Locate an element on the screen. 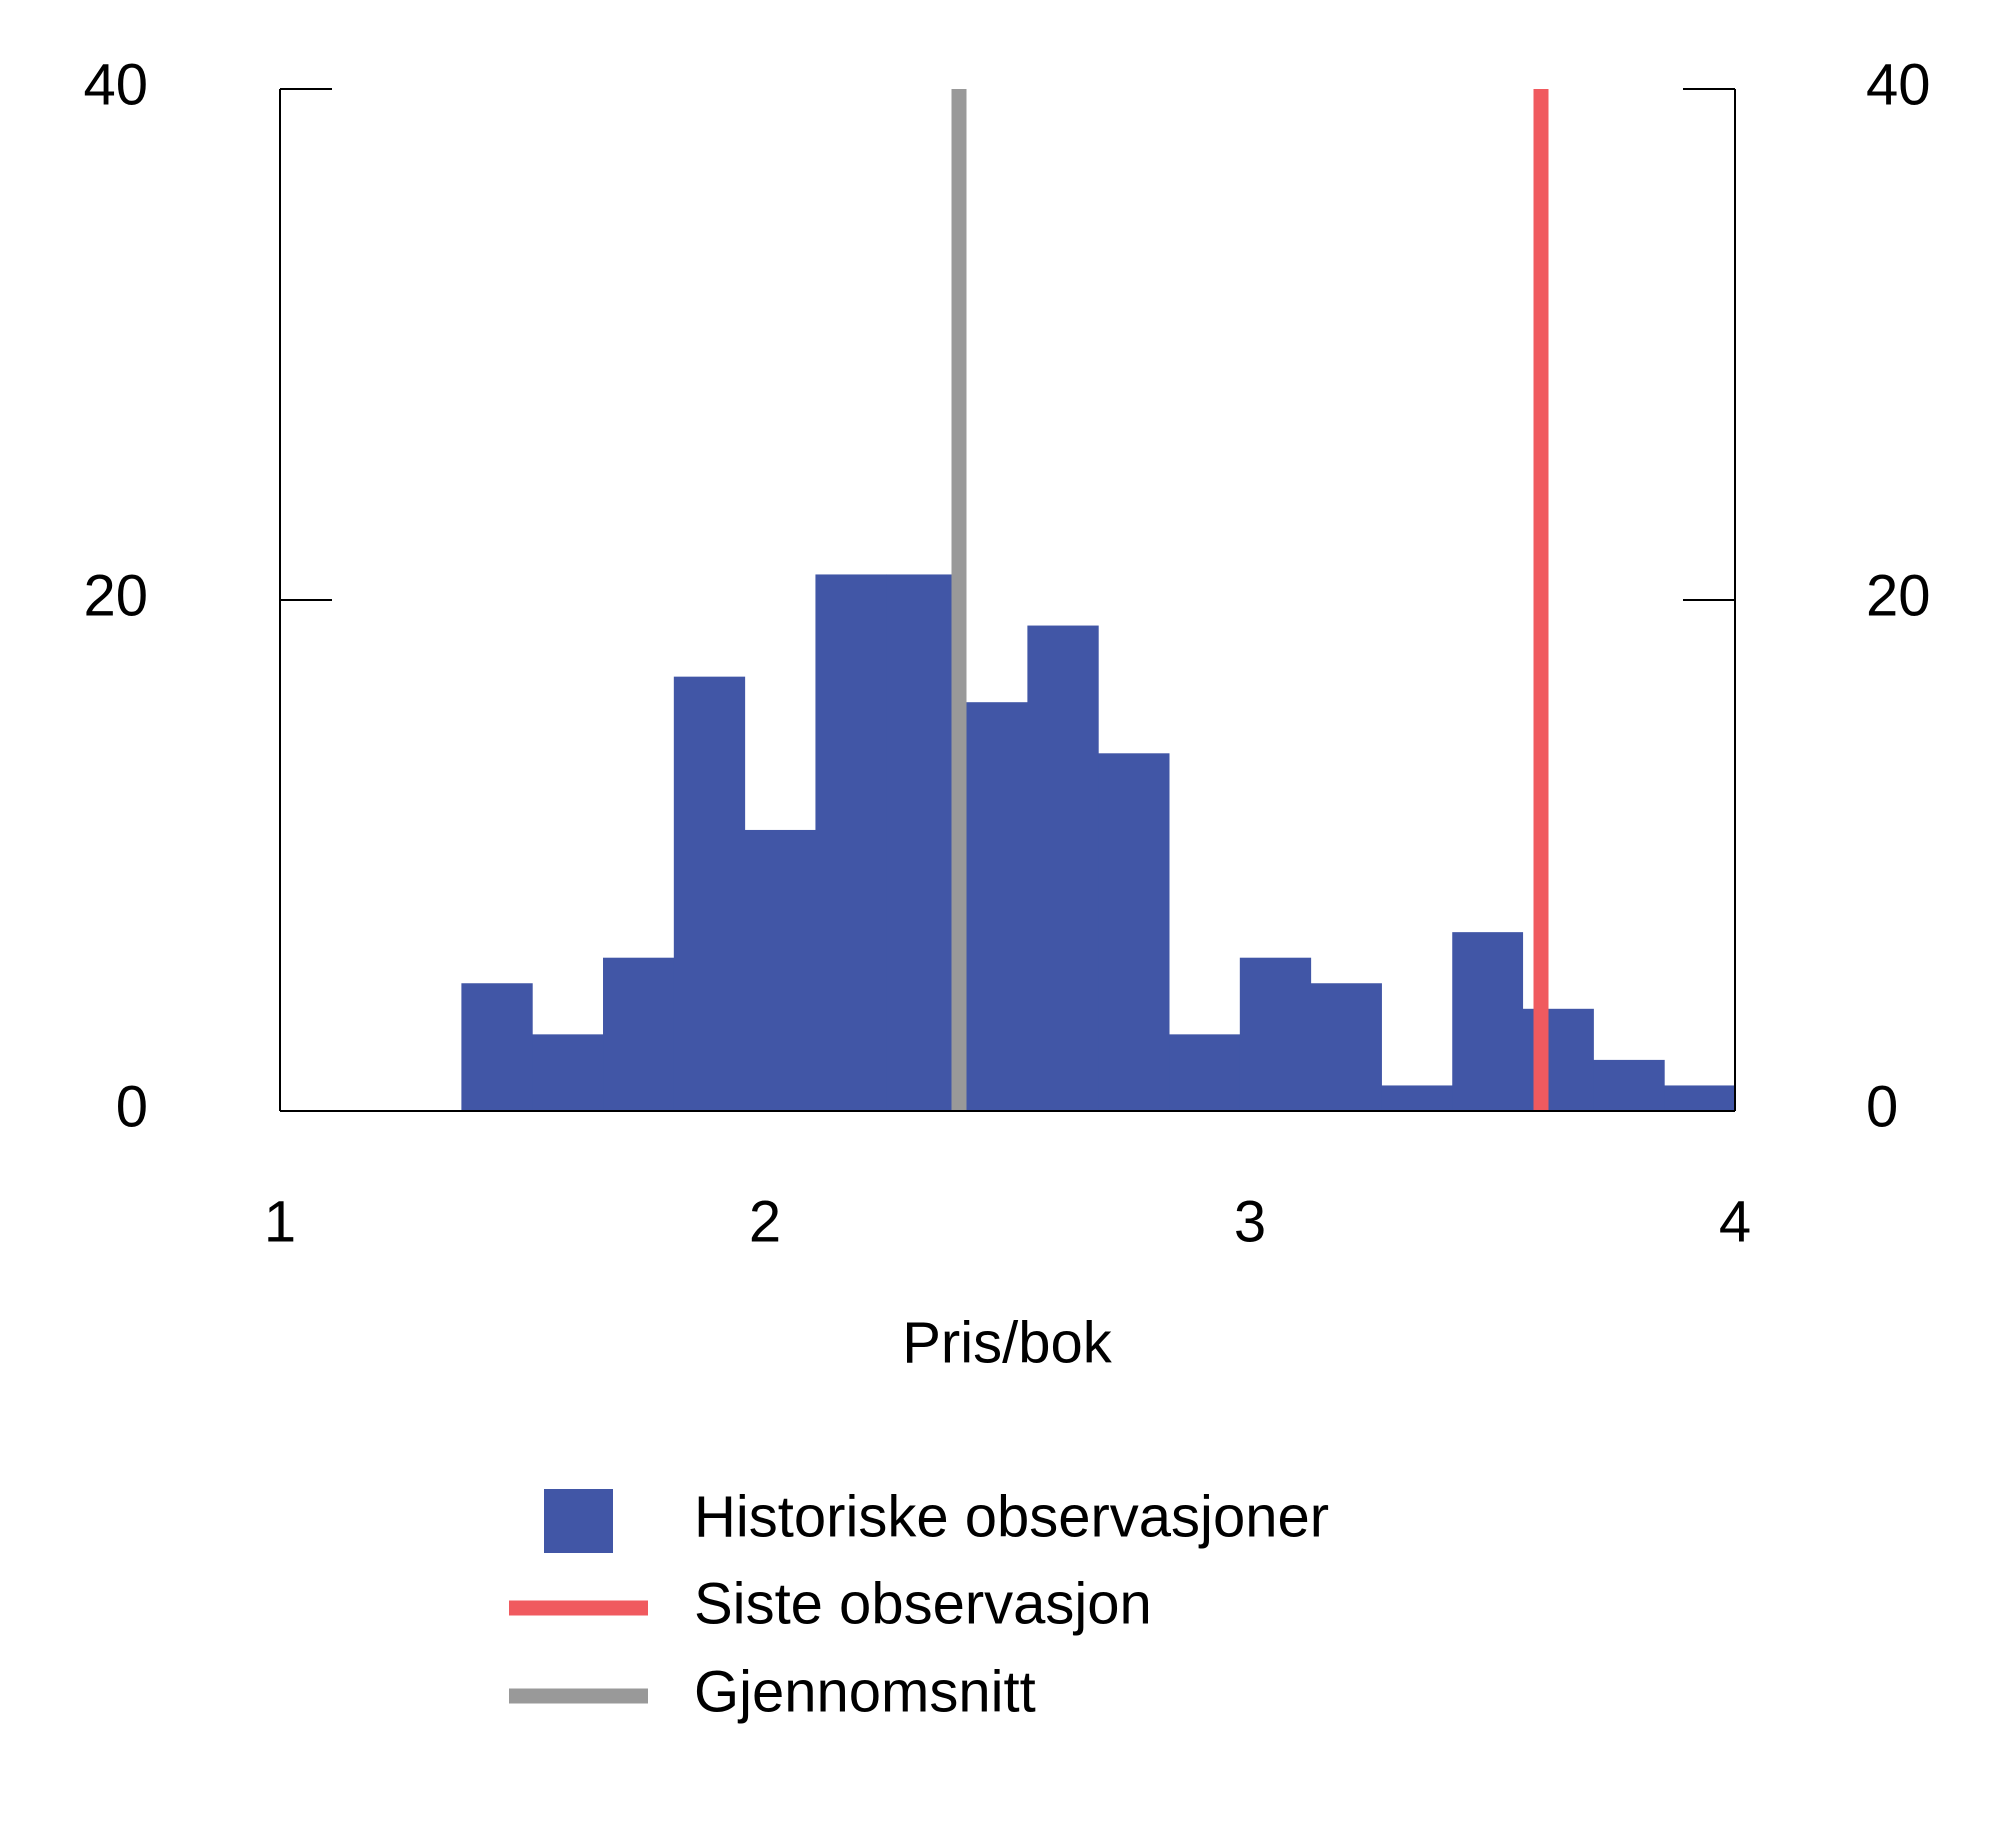  x-tick-label: 2 is located at coordinates (765, 1221).